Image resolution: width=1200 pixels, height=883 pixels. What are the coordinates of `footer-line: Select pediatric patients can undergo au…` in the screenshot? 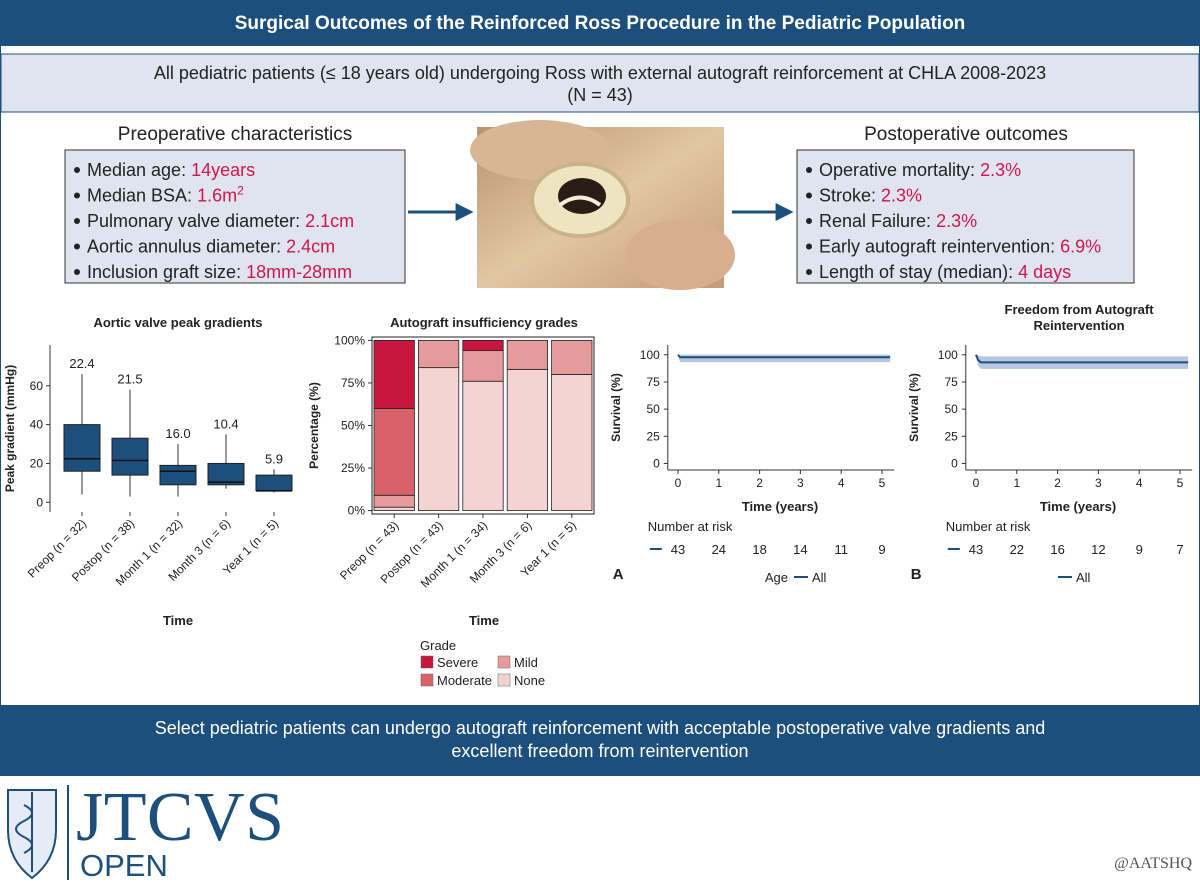 It's located at (600, 728).